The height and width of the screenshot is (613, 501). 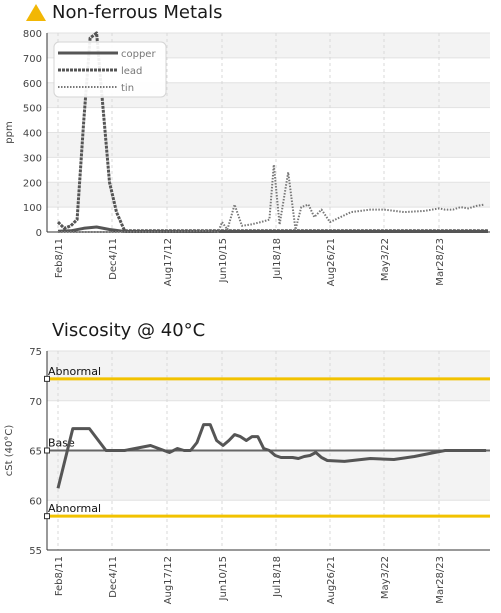 I want to click on legend: copper lead tin, so click(x=110, y=69).